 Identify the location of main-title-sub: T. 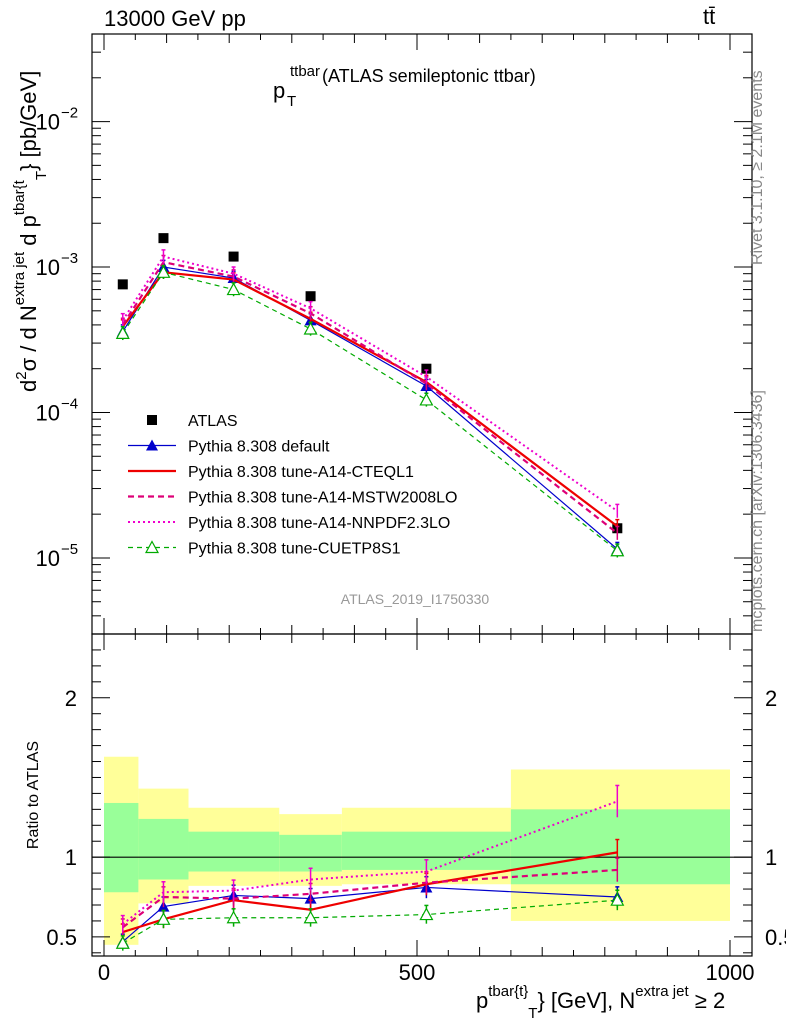
(291, 101).